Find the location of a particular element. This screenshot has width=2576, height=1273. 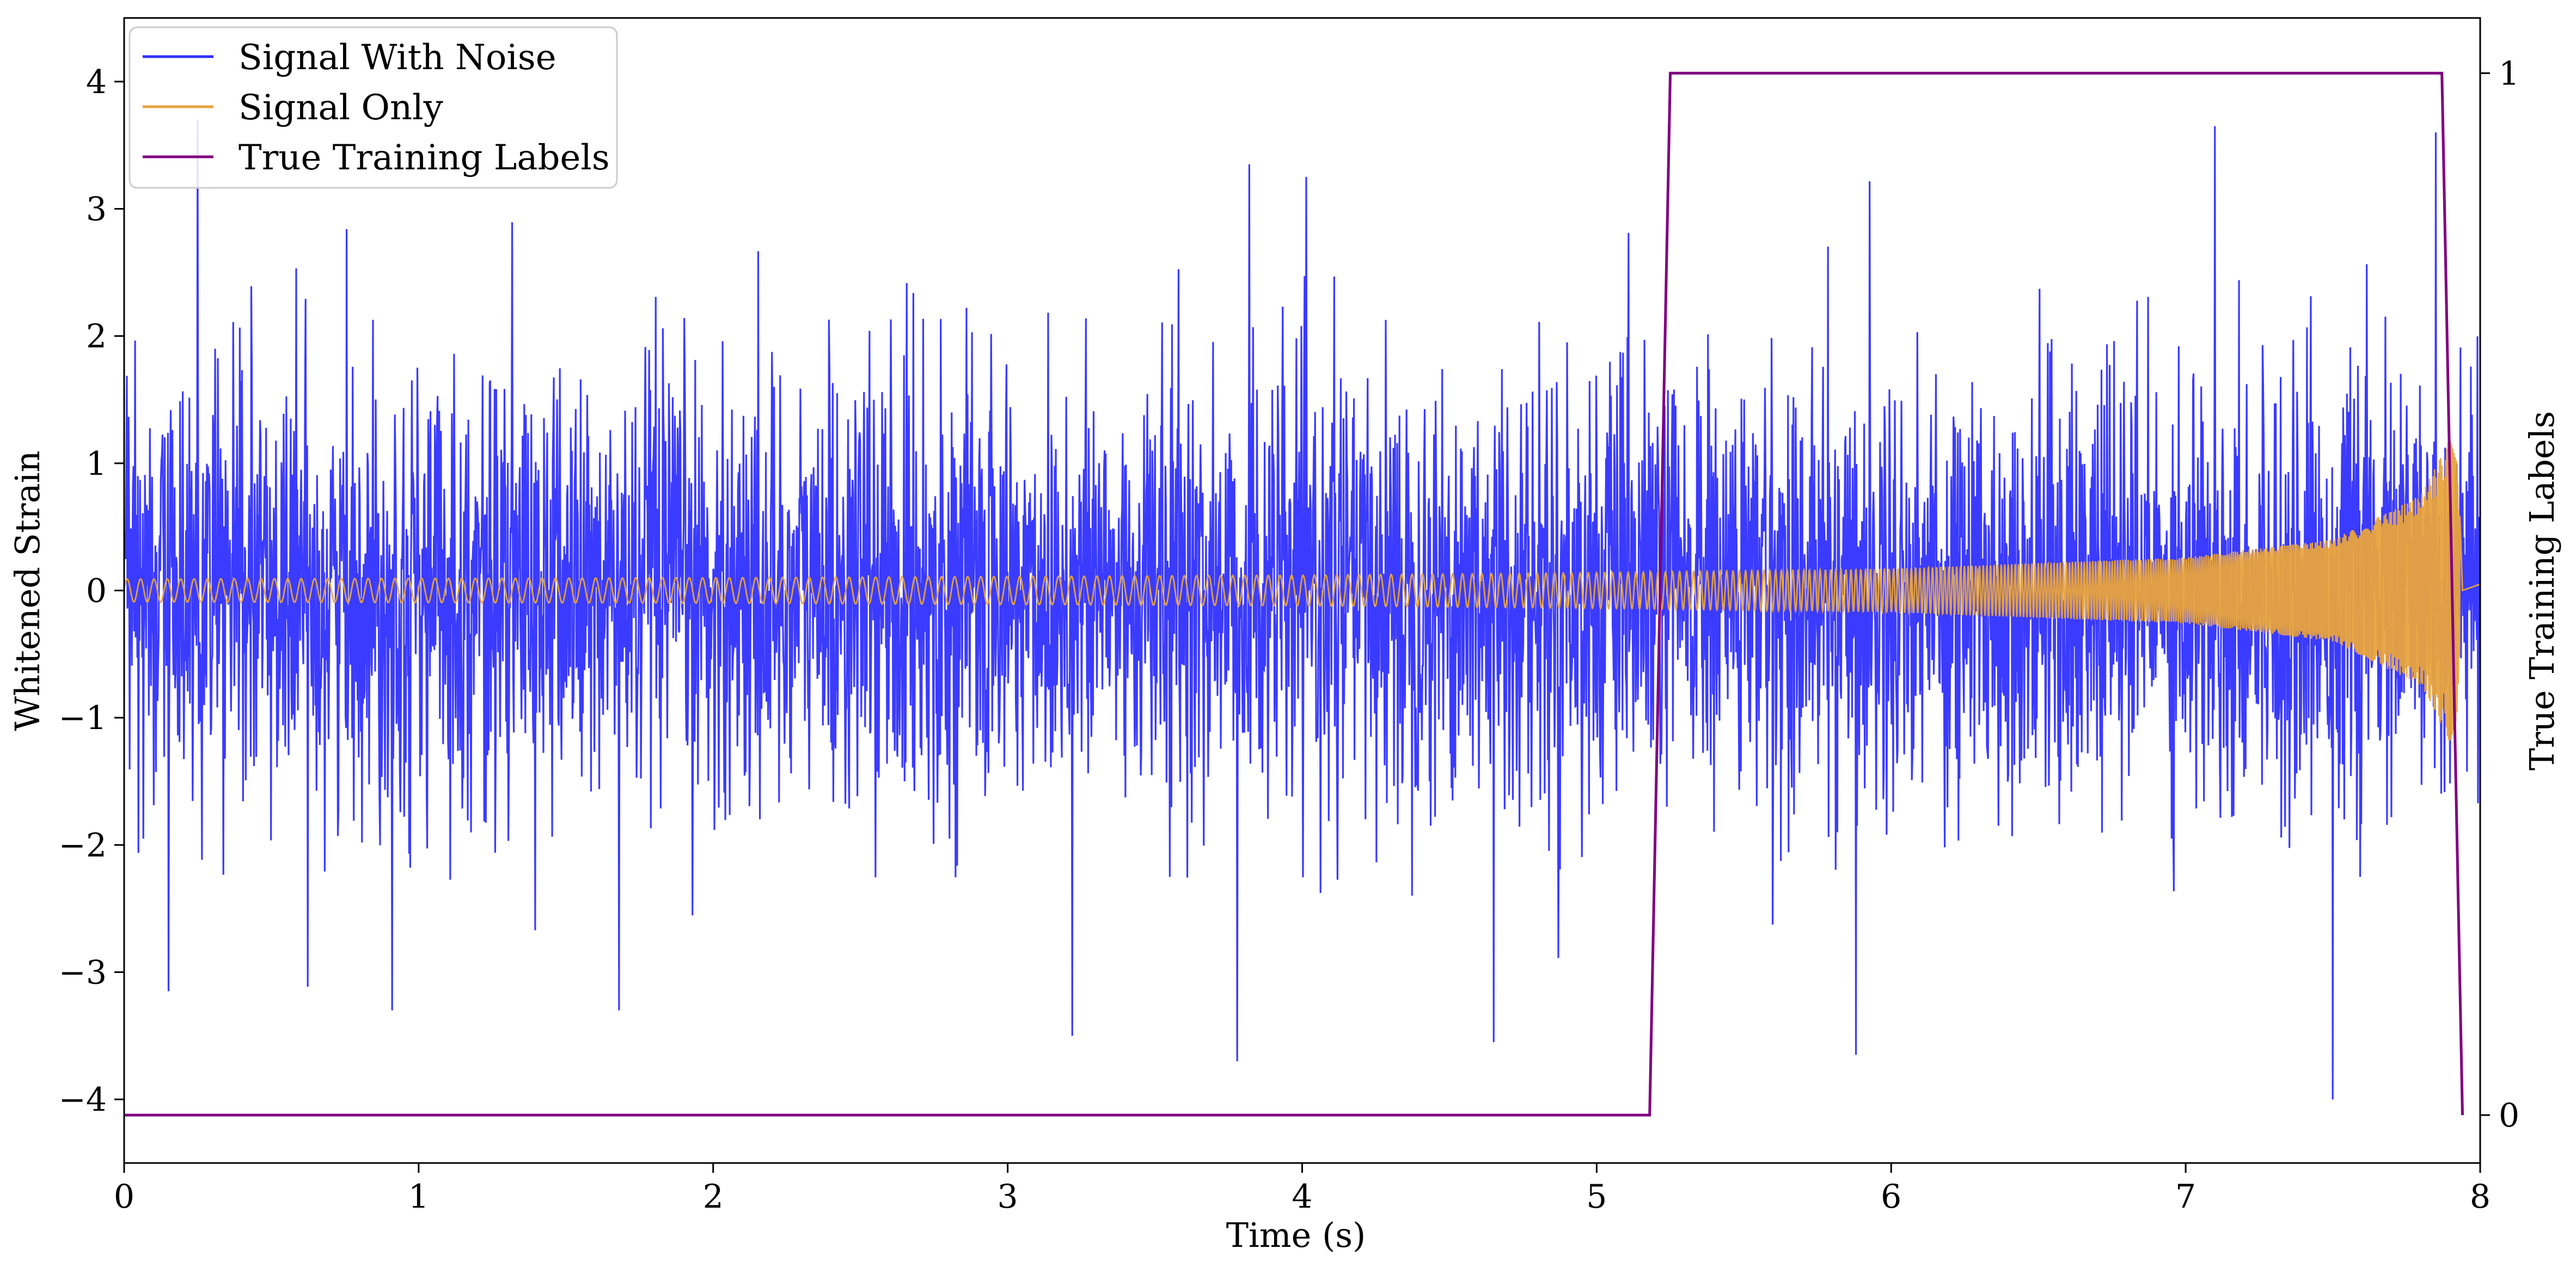

y2-tick-label: 1 is located at coordinates (2509, 73).